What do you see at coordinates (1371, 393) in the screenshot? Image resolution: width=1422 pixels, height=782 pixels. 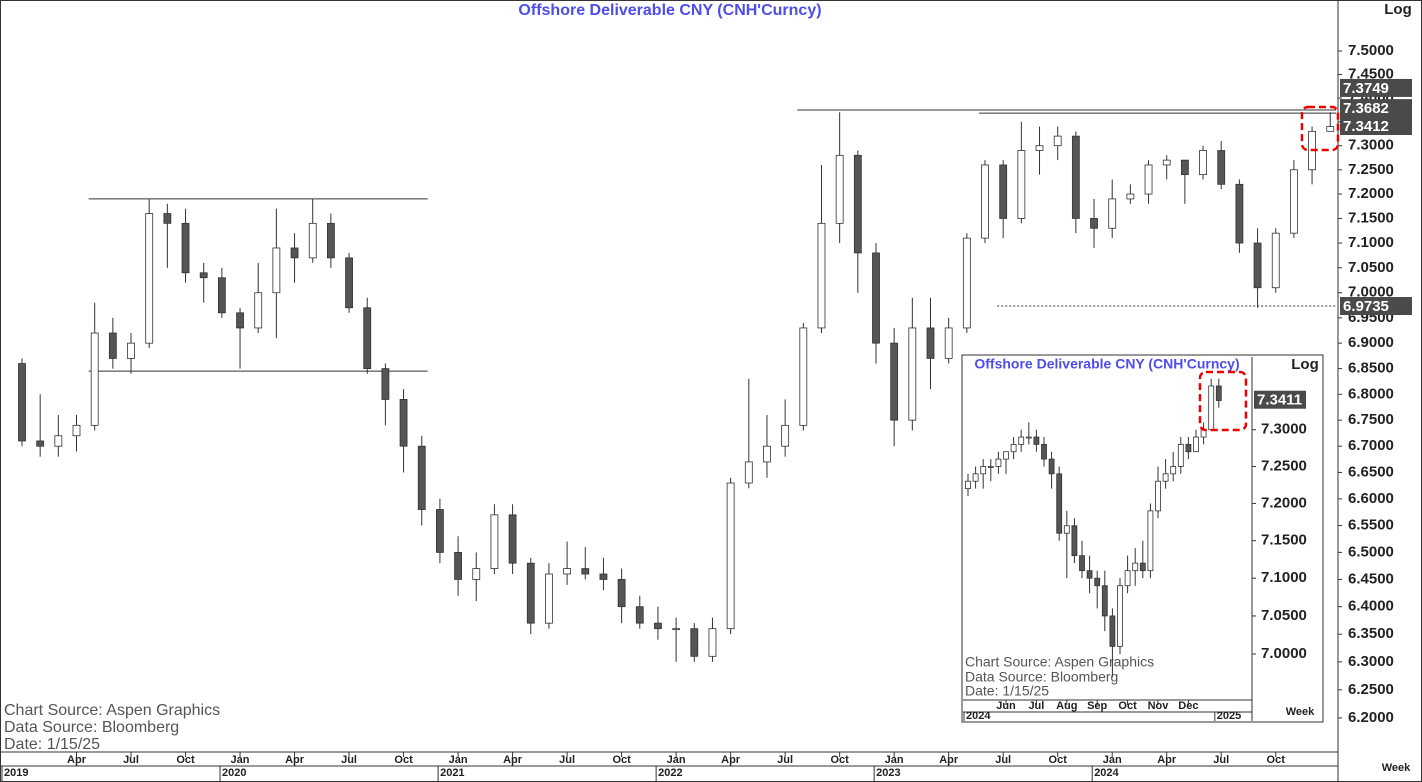 I see `y-tick-label: 6.8000` at bounding box center [1371, 393].